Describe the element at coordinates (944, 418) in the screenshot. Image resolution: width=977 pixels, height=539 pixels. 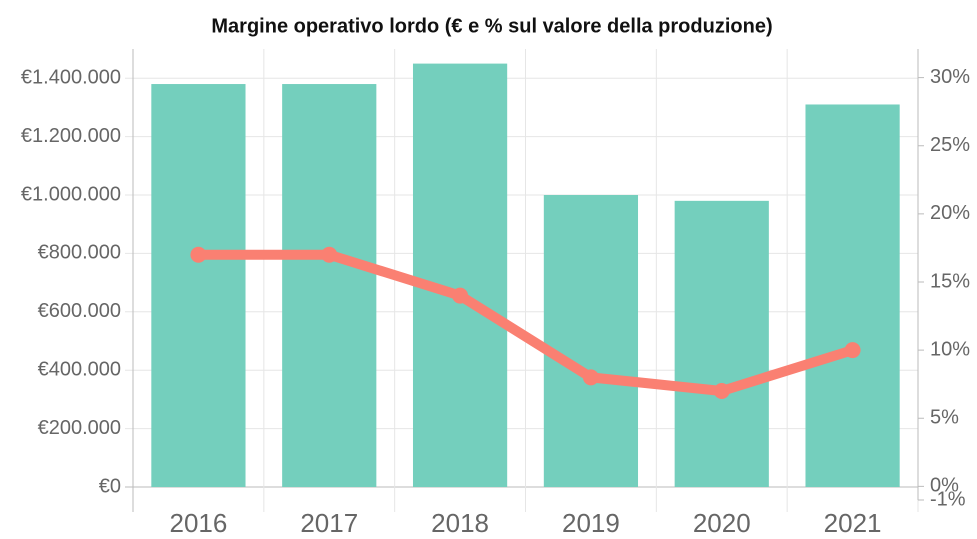
I see `y2-tick-label: 5%` at that location.